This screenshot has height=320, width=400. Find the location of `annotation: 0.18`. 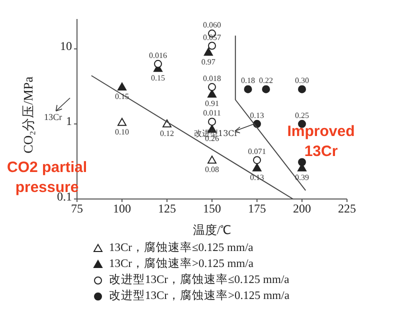

annotation: 0.18 is located at coordinates (248, 81).